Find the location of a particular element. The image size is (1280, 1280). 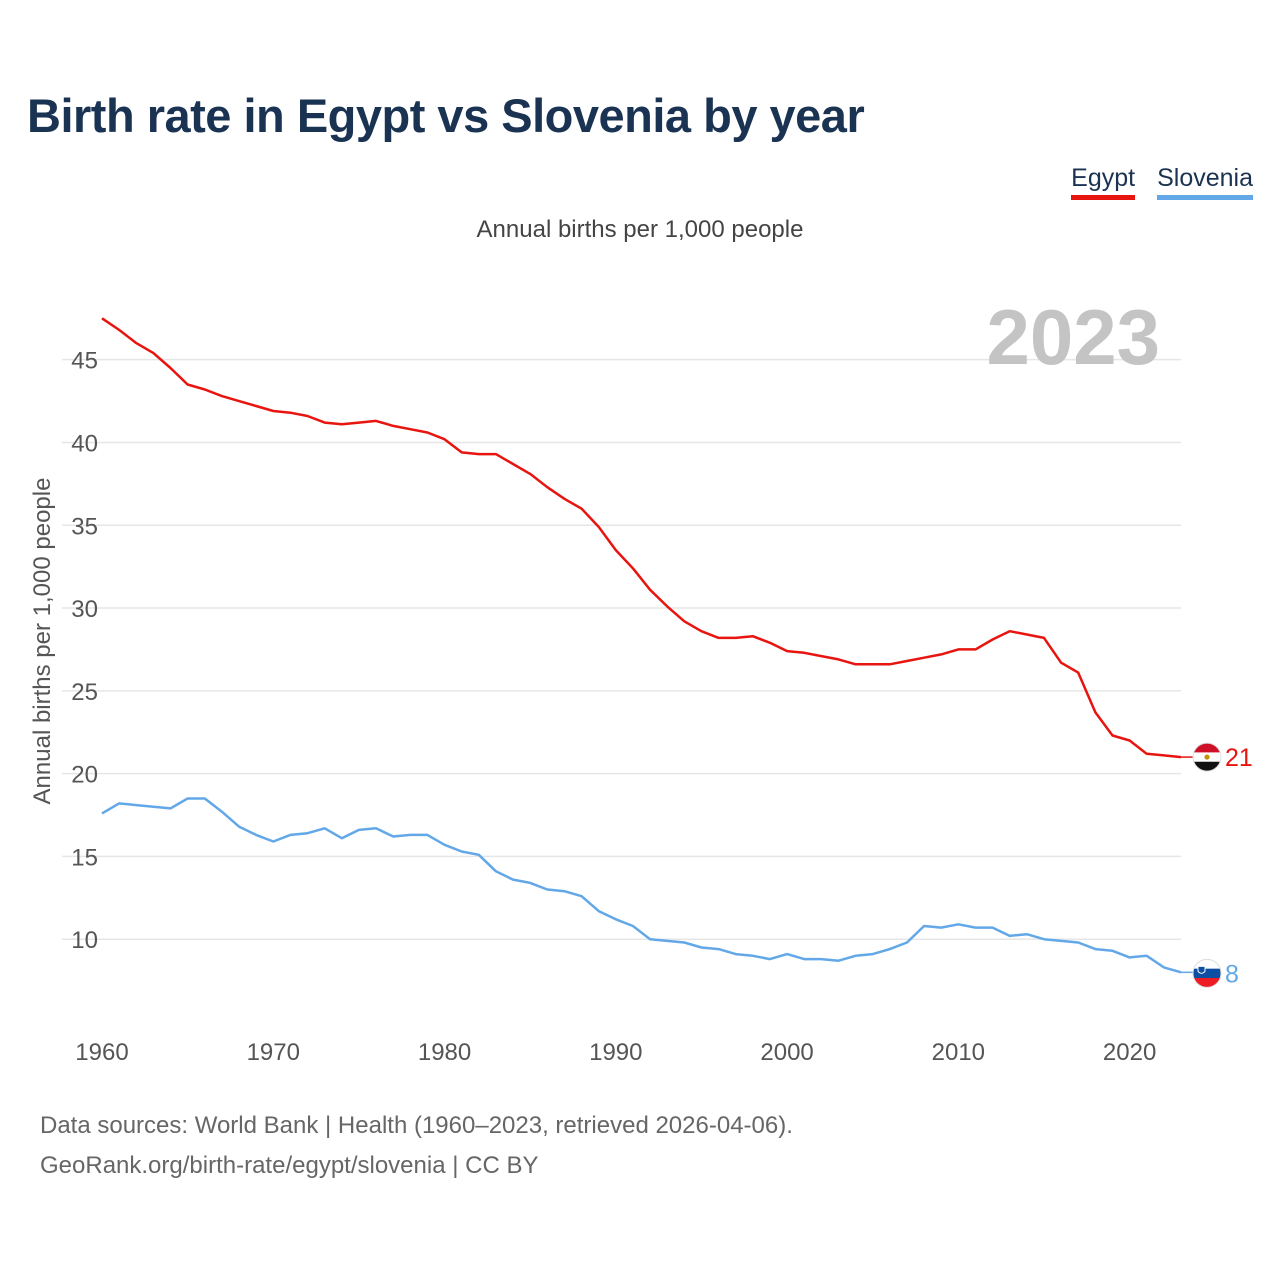

y-tick-label: 10 is located at coordinates (84, 940).